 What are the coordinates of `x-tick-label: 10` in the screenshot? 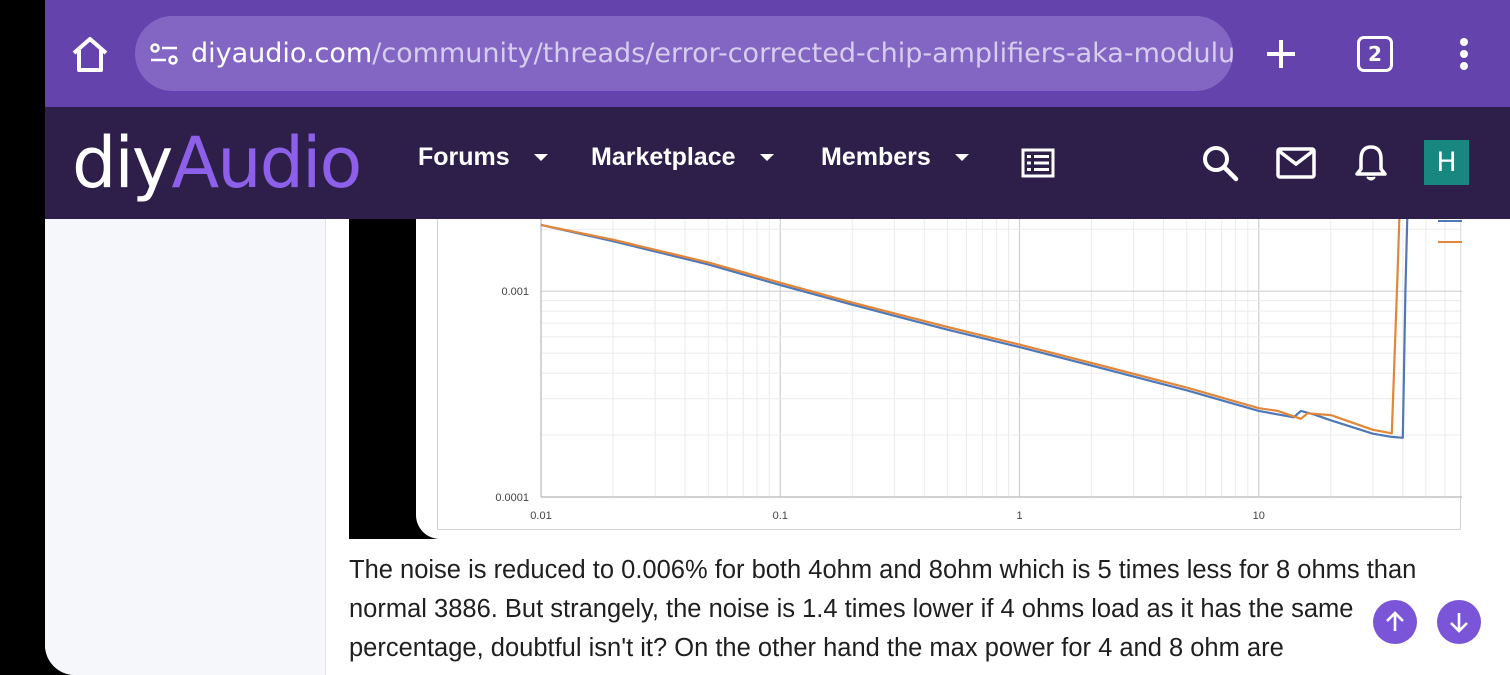 It's located at (1259, 516).